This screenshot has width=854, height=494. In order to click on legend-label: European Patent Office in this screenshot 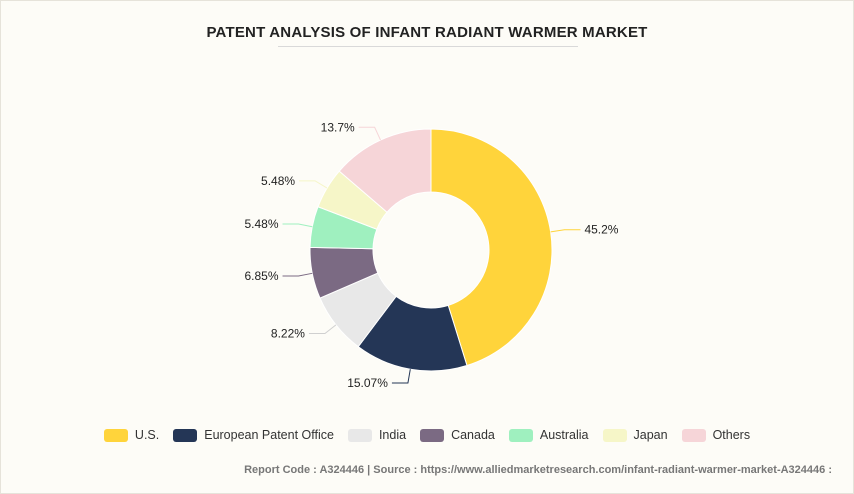, I will do `click(269, 435)`.